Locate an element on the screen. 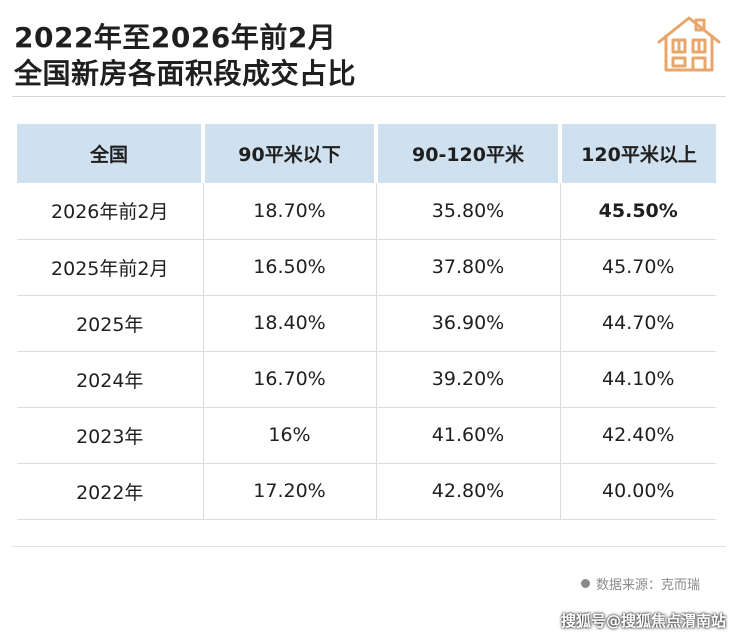  cell-over-120-highlight: 45.50% is located at coordinates (638, 210).